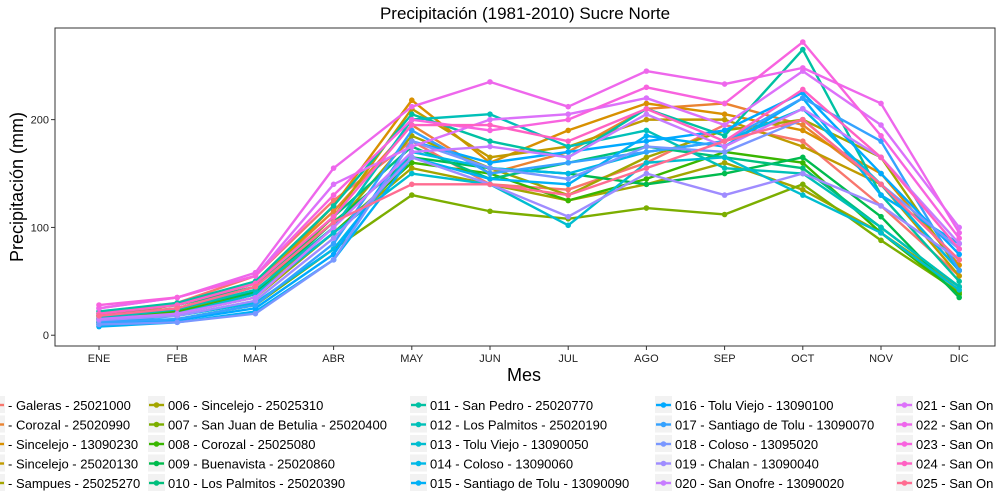  Describe the element at coordinates (489, 359) in the screenshot. I see `x-tick-label: JUN` at that location.